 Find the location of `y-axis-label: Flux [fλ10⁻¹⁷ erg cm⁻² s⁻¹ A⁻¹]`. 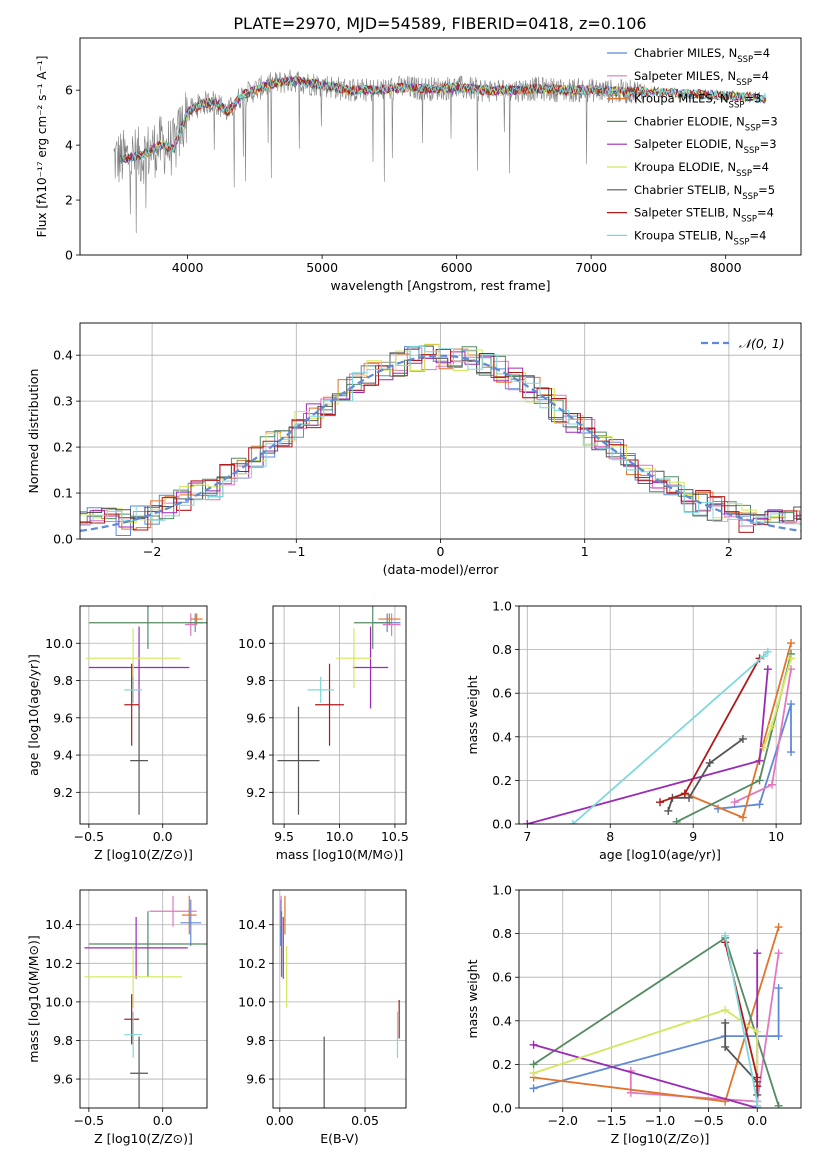

y-axis-label: Flux [fλ10⁻¹⁷ erg cm⁻² s⁻¹ A⁻¹] is located at coordinates (42, 147).